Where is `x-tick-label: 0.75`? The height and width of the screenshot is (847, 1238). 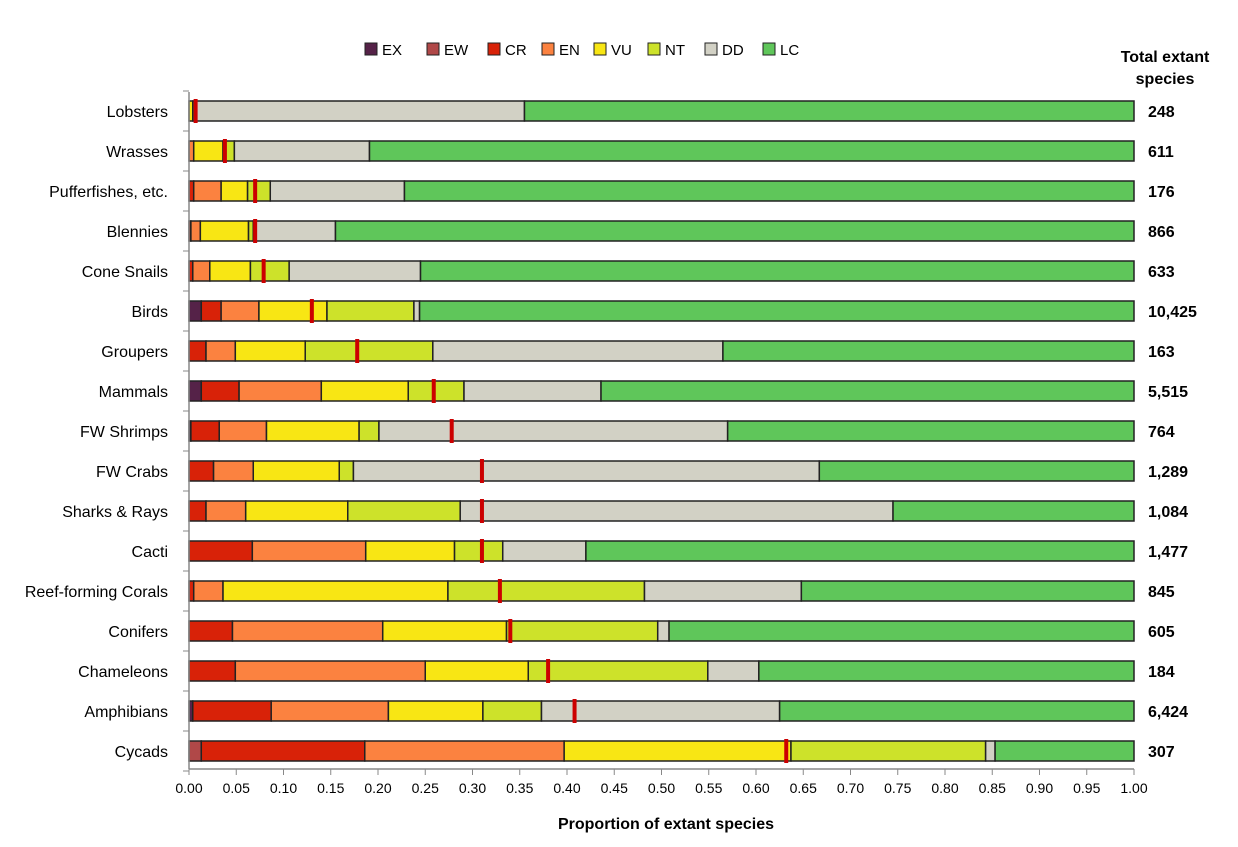 x-tick-label: 0.75 is located at coordinates (897, 788).